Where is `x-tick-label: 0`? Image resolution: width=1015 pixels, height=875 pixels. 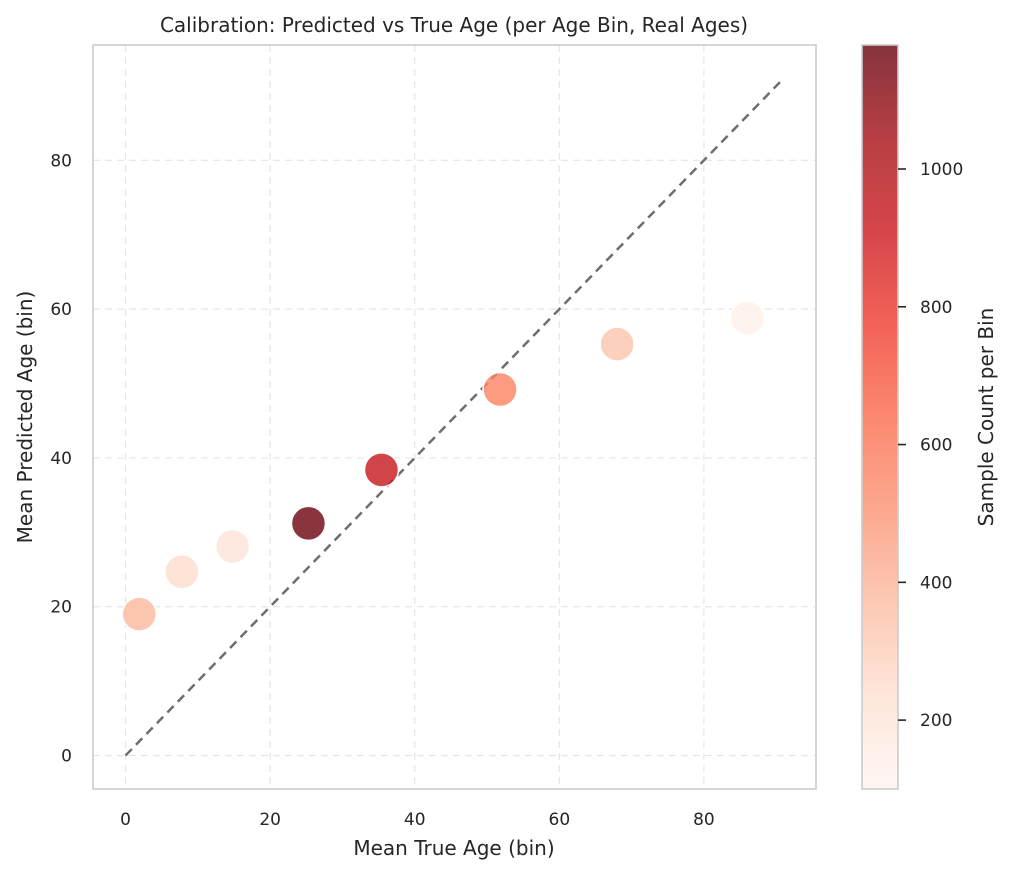 x-tick-label: 0 is located at coordinates (125, 820).